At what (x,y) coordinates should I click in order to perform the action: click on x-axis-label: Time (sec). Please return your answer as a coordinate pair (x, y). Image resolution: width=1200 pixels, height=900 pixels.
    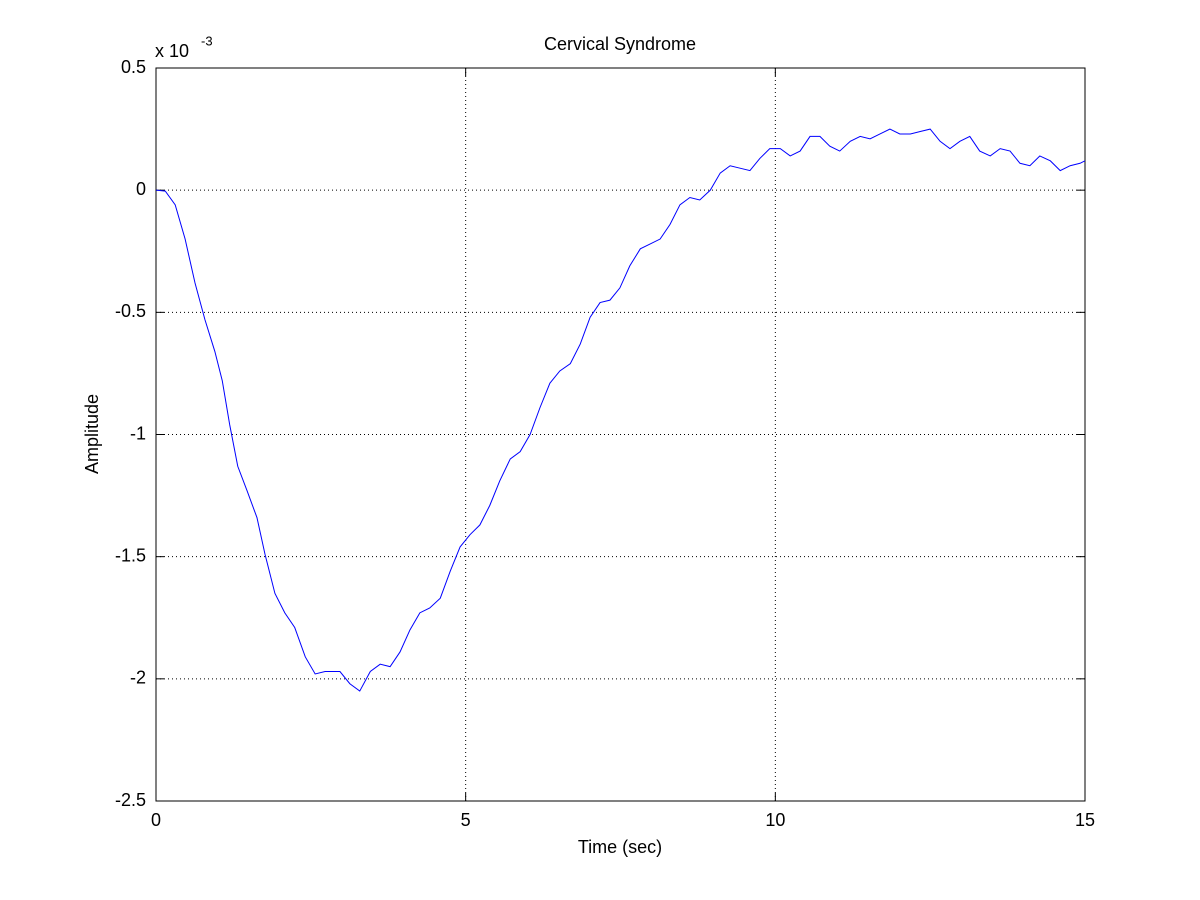
    Looking at the image, I should click on (620, 847).